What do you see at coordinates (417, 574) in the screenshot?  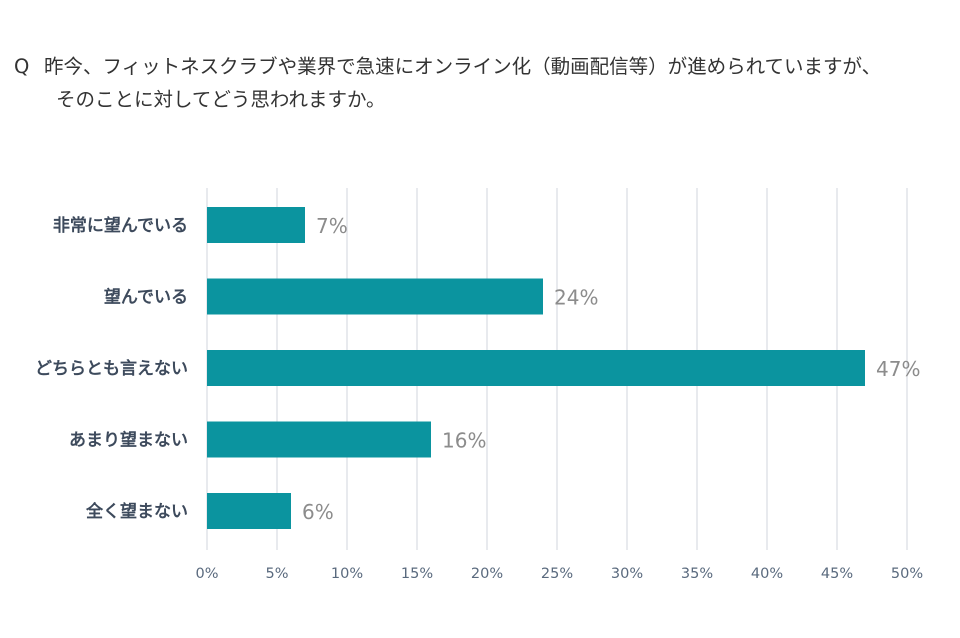 I see `x-tick-label: 15%` at bounding box center [417, 574].